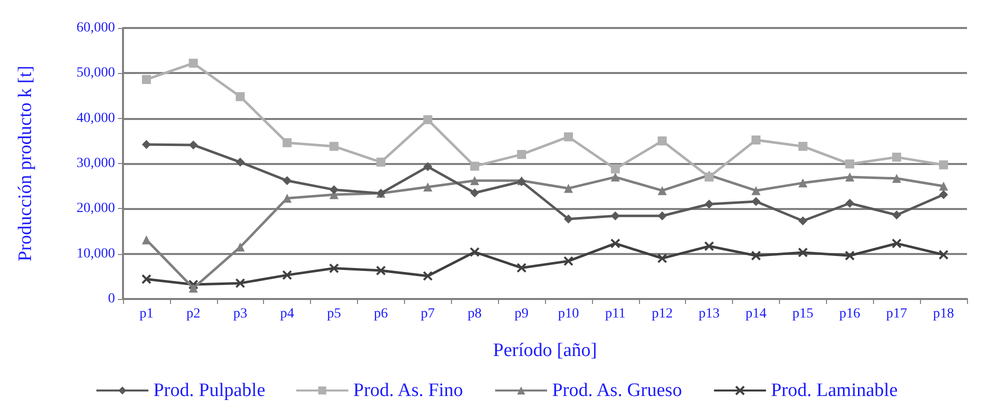 This screenshot has height=413, width=993. Describe the element at coordinates (408, 390) in the screenshot. I see `legend-label: Prod. As. Fino` at that location.